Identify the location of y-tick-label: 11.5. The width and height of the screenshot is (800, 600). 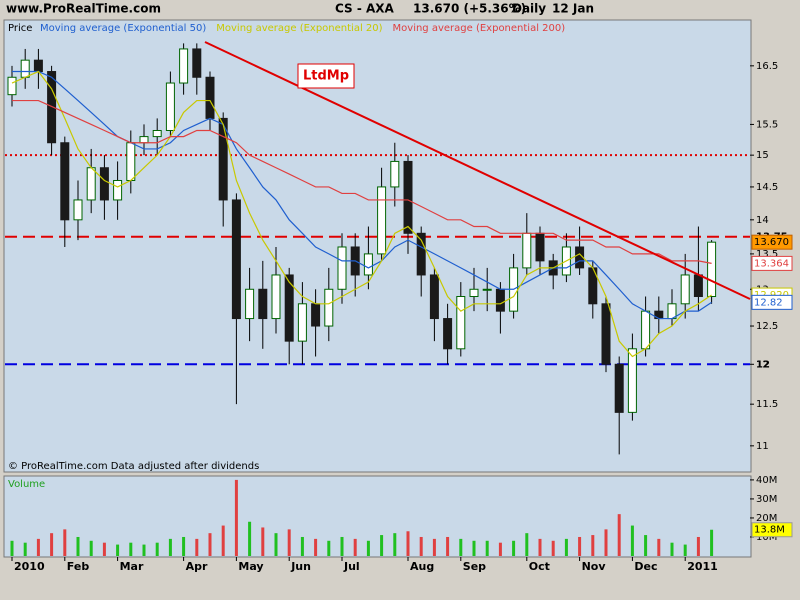
(767, 404).